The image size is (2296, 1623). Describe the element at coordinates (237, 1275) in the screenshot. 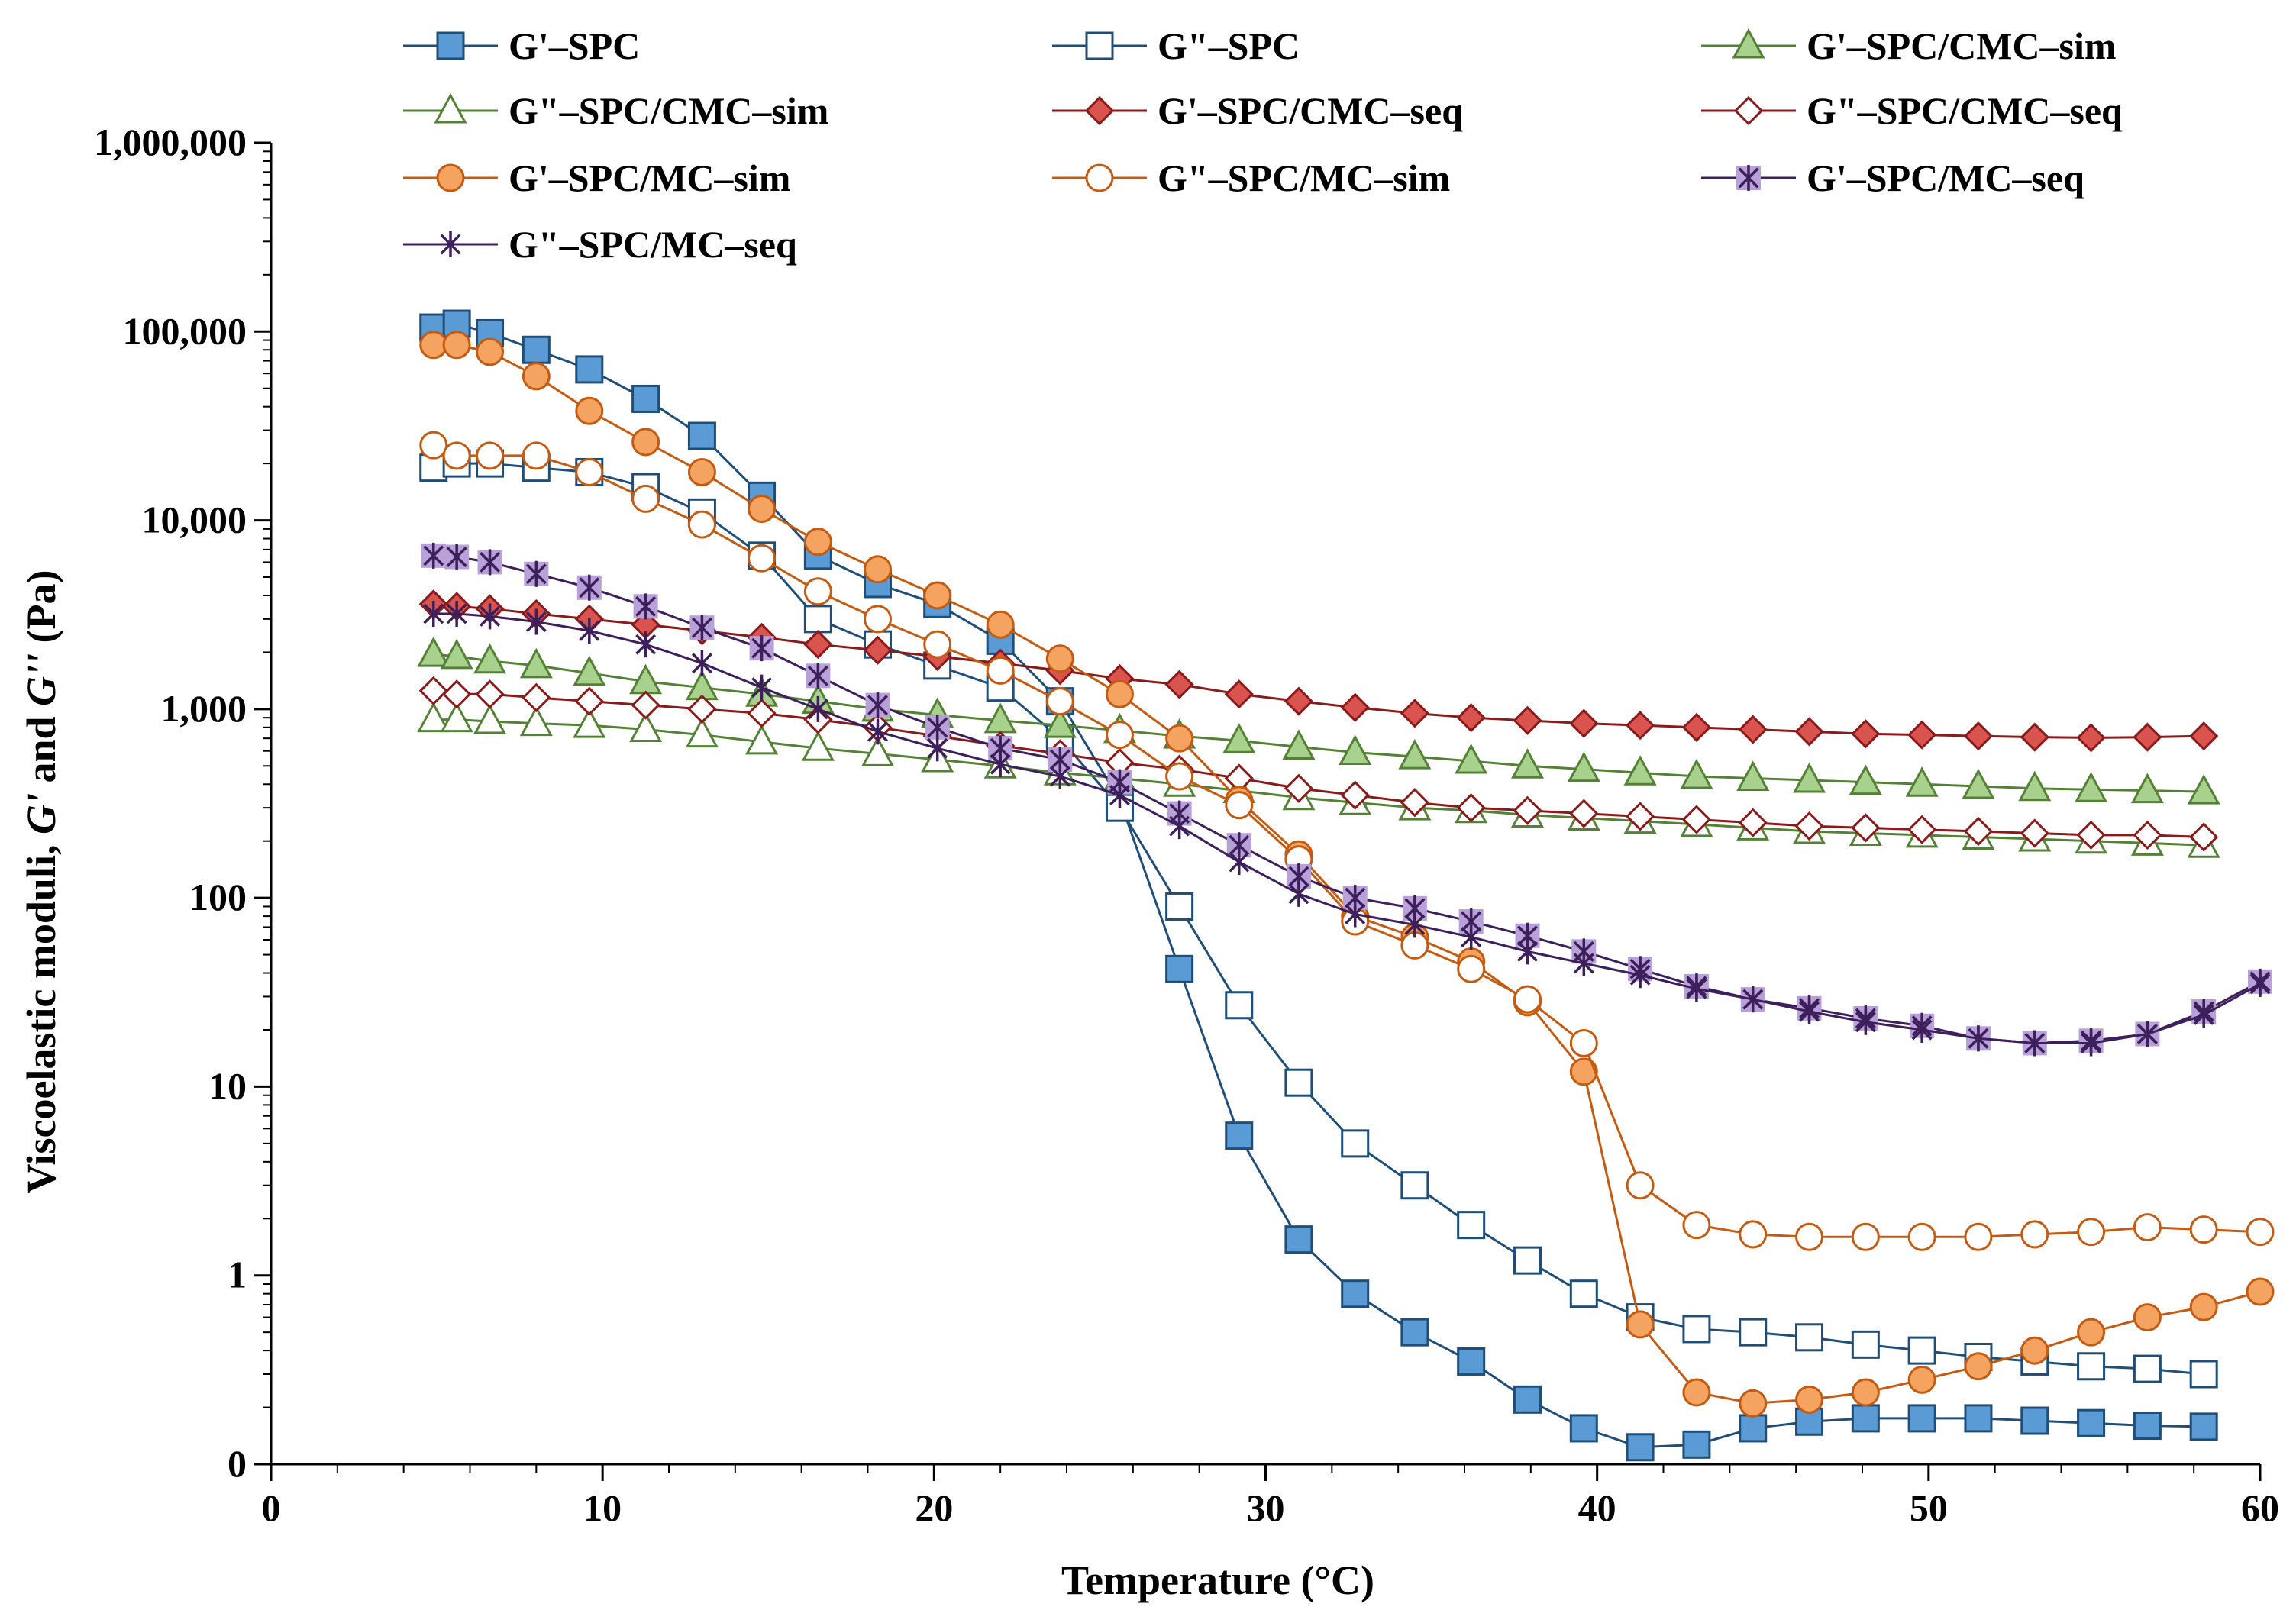

I see `y-tick-label: 1` at that location.